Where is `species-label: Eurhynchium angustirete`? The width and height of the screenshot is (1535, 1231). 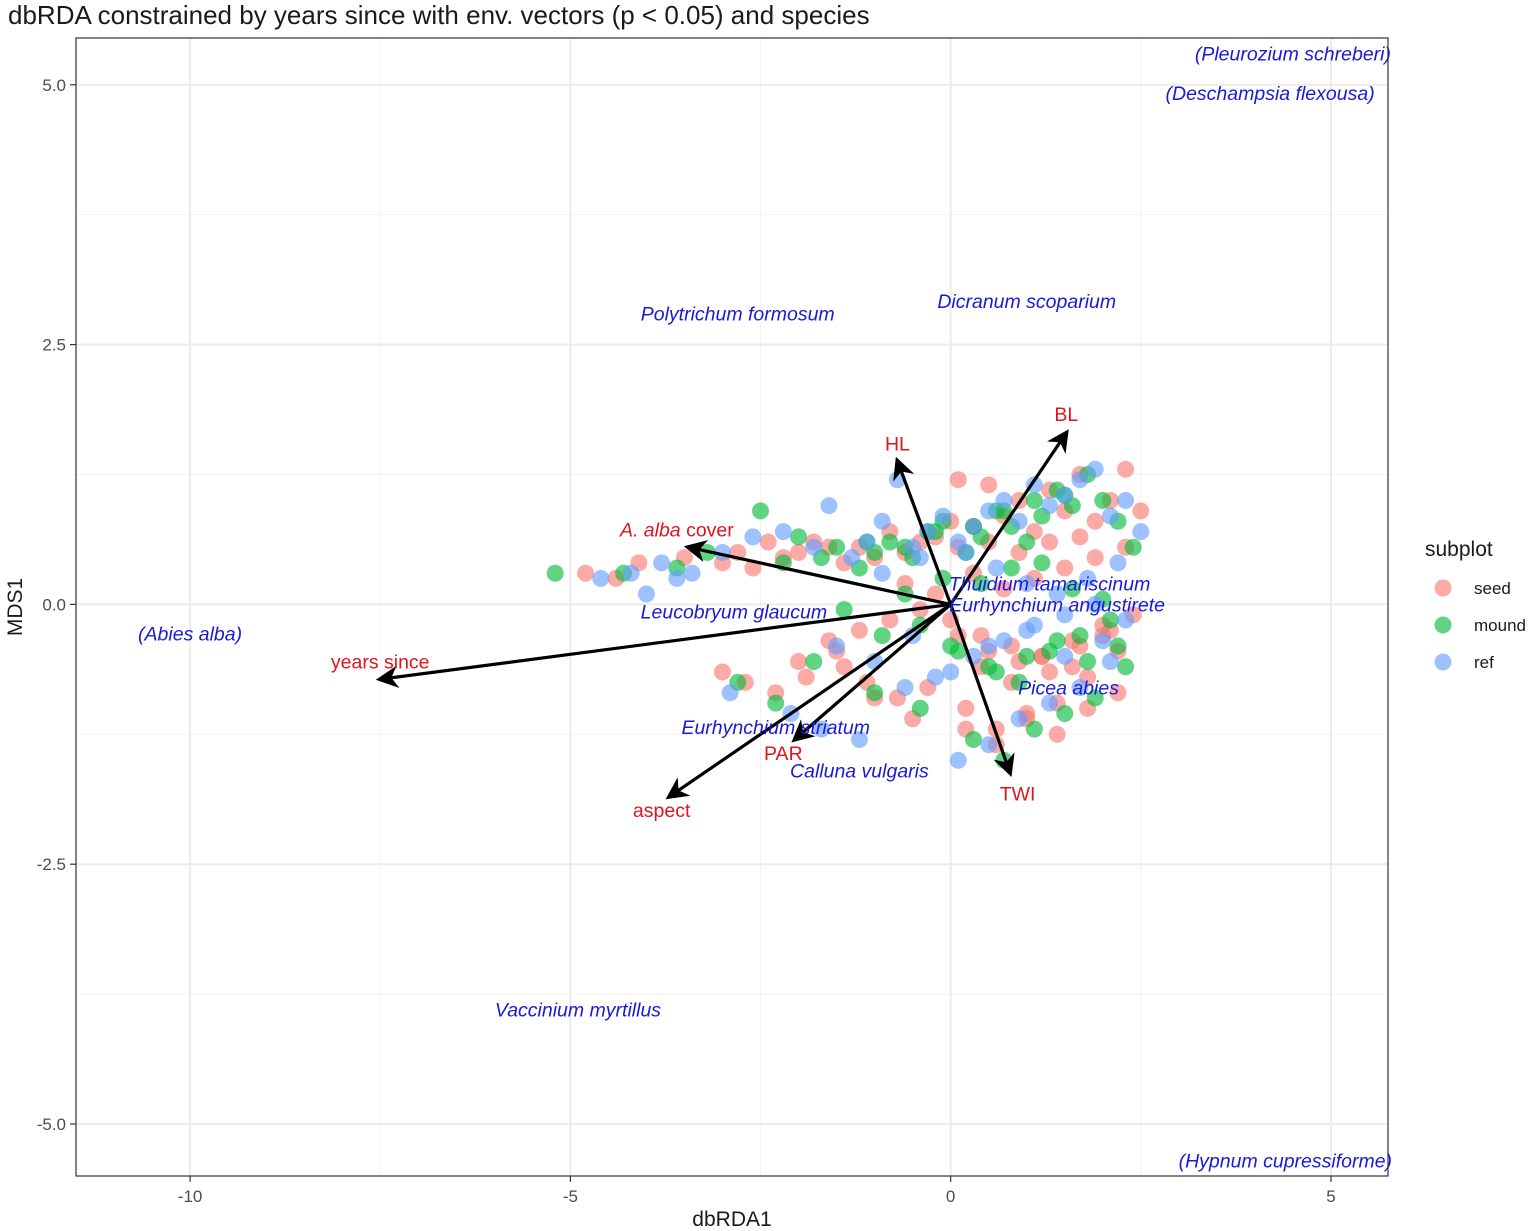
species-label: Eurhynchium angustirete is located at coordinates (1057, 605).